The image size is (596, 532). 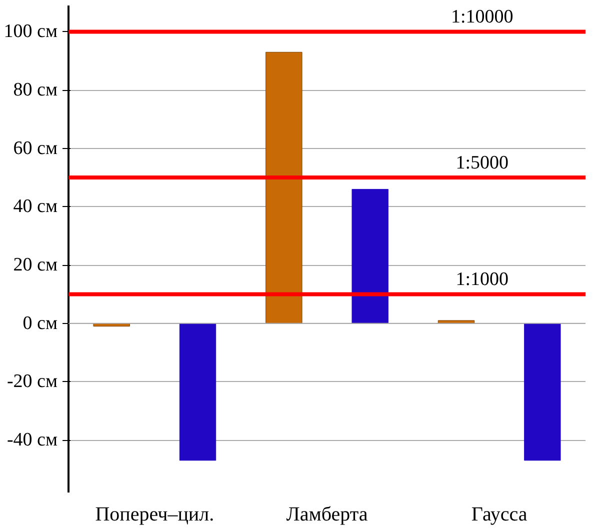 I want to click on x-tick-label: Гаусса, so click(x=499, y=515).